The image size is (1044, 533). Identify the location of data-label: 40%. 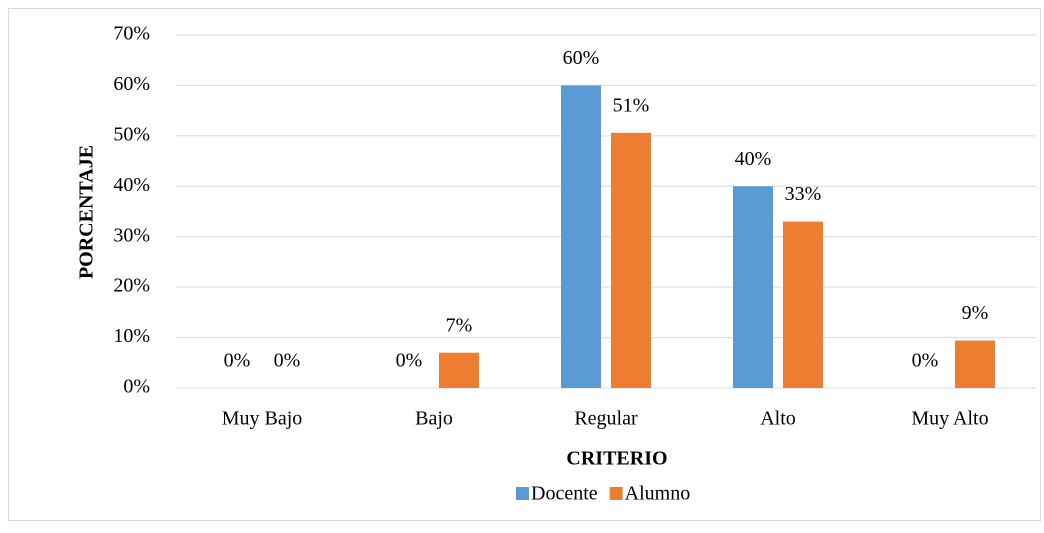
(753, 159).